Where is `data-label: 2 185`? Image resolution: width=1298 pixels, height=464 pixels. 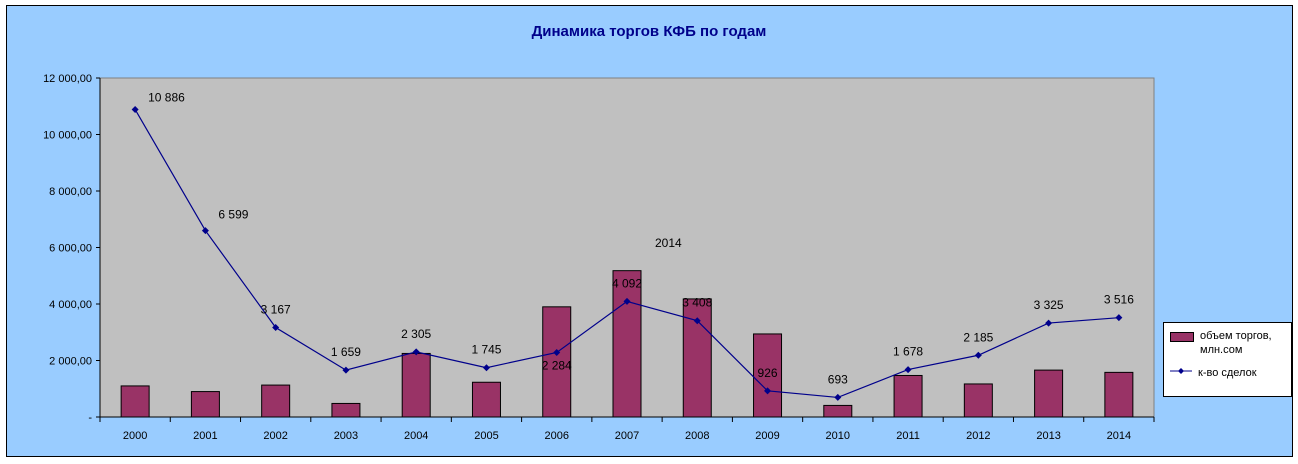
data-label: 2 185 is located at coordinates (978, 337).